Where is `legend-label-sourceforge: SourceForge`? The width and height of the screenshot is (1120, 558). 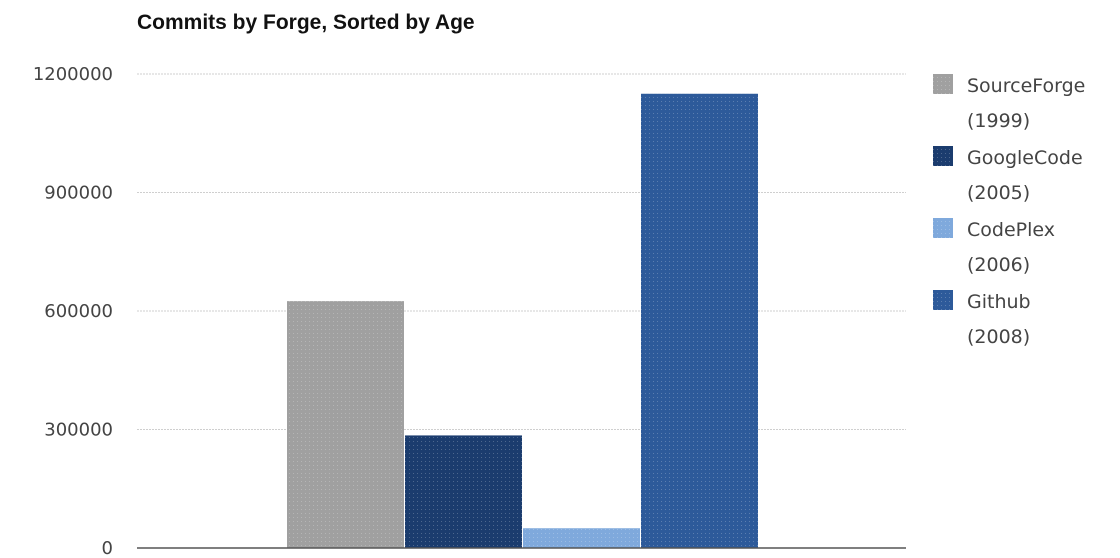 legend-label-sourceforge: SourceForge is located at coordinates (1026, 86).